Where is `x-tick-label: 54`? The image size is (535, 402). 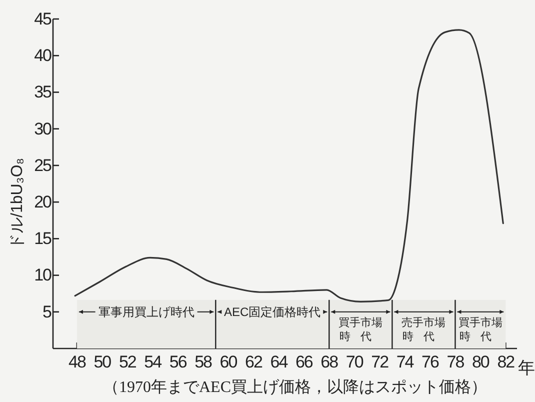 x-tick-label: 54 is located at coordinates (153, 362).